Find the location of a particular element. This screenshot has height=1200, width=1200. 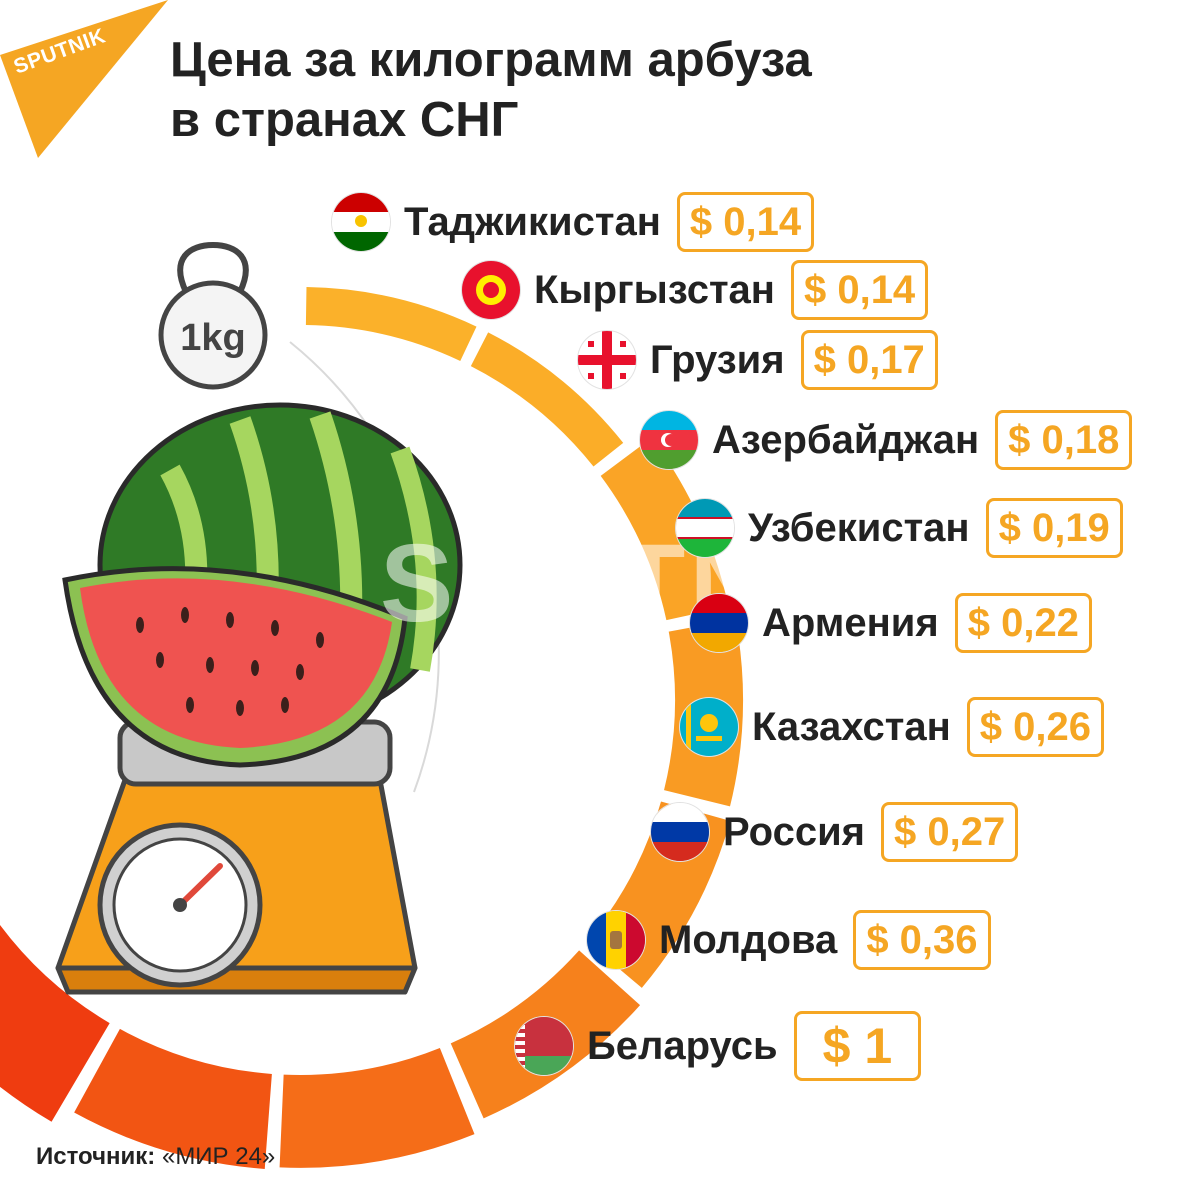

logo-triangle-icon is located at coordinates (84, 79).